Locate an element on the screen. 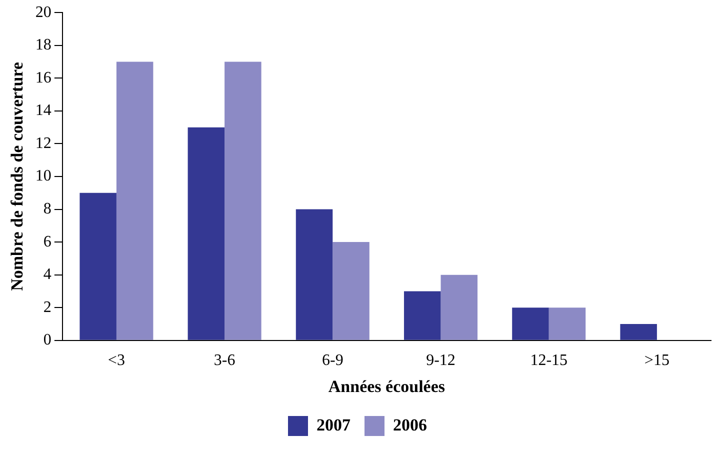 The height and width of the screenshot is (450, 721). y-tick-label: 4 is located at coordinates (47, 275).